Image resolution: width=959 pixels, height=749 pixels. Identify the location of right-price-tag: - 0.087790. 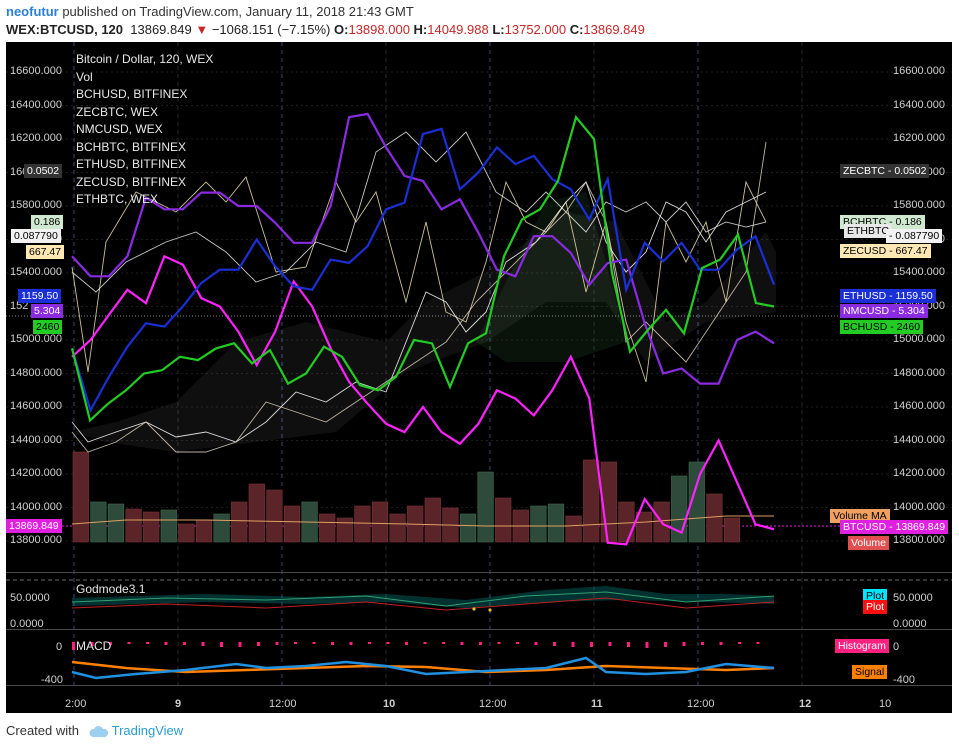
(914, 236).